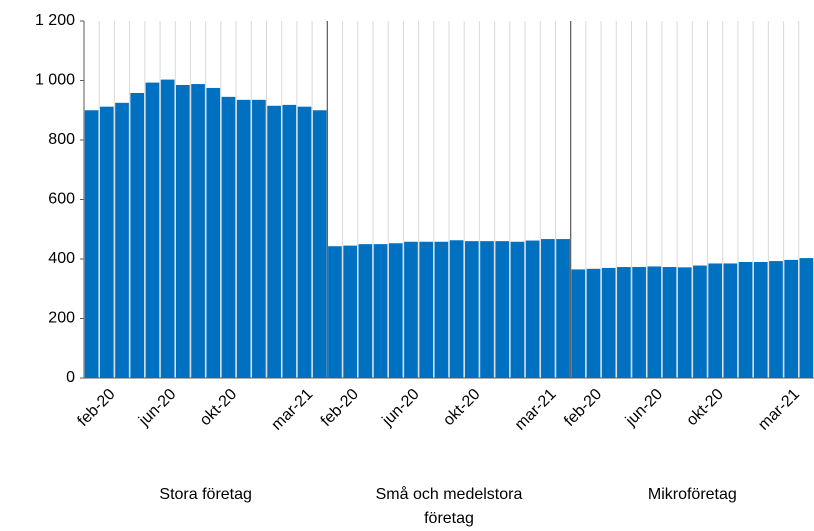  I want to click on y-tick-label: 0, so click(70, 377).